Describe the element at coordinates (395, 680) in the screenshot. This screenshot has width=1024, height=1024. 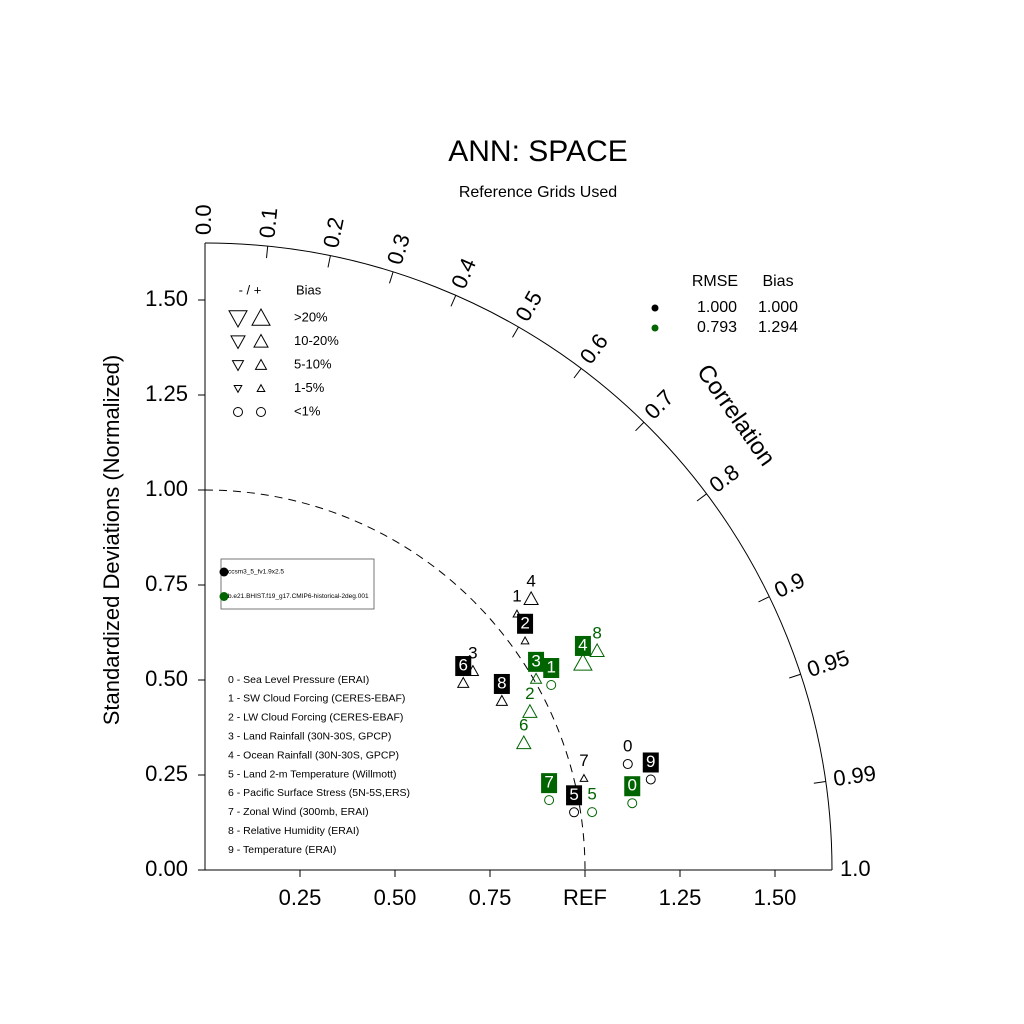
I see `ref-arc` at that location.